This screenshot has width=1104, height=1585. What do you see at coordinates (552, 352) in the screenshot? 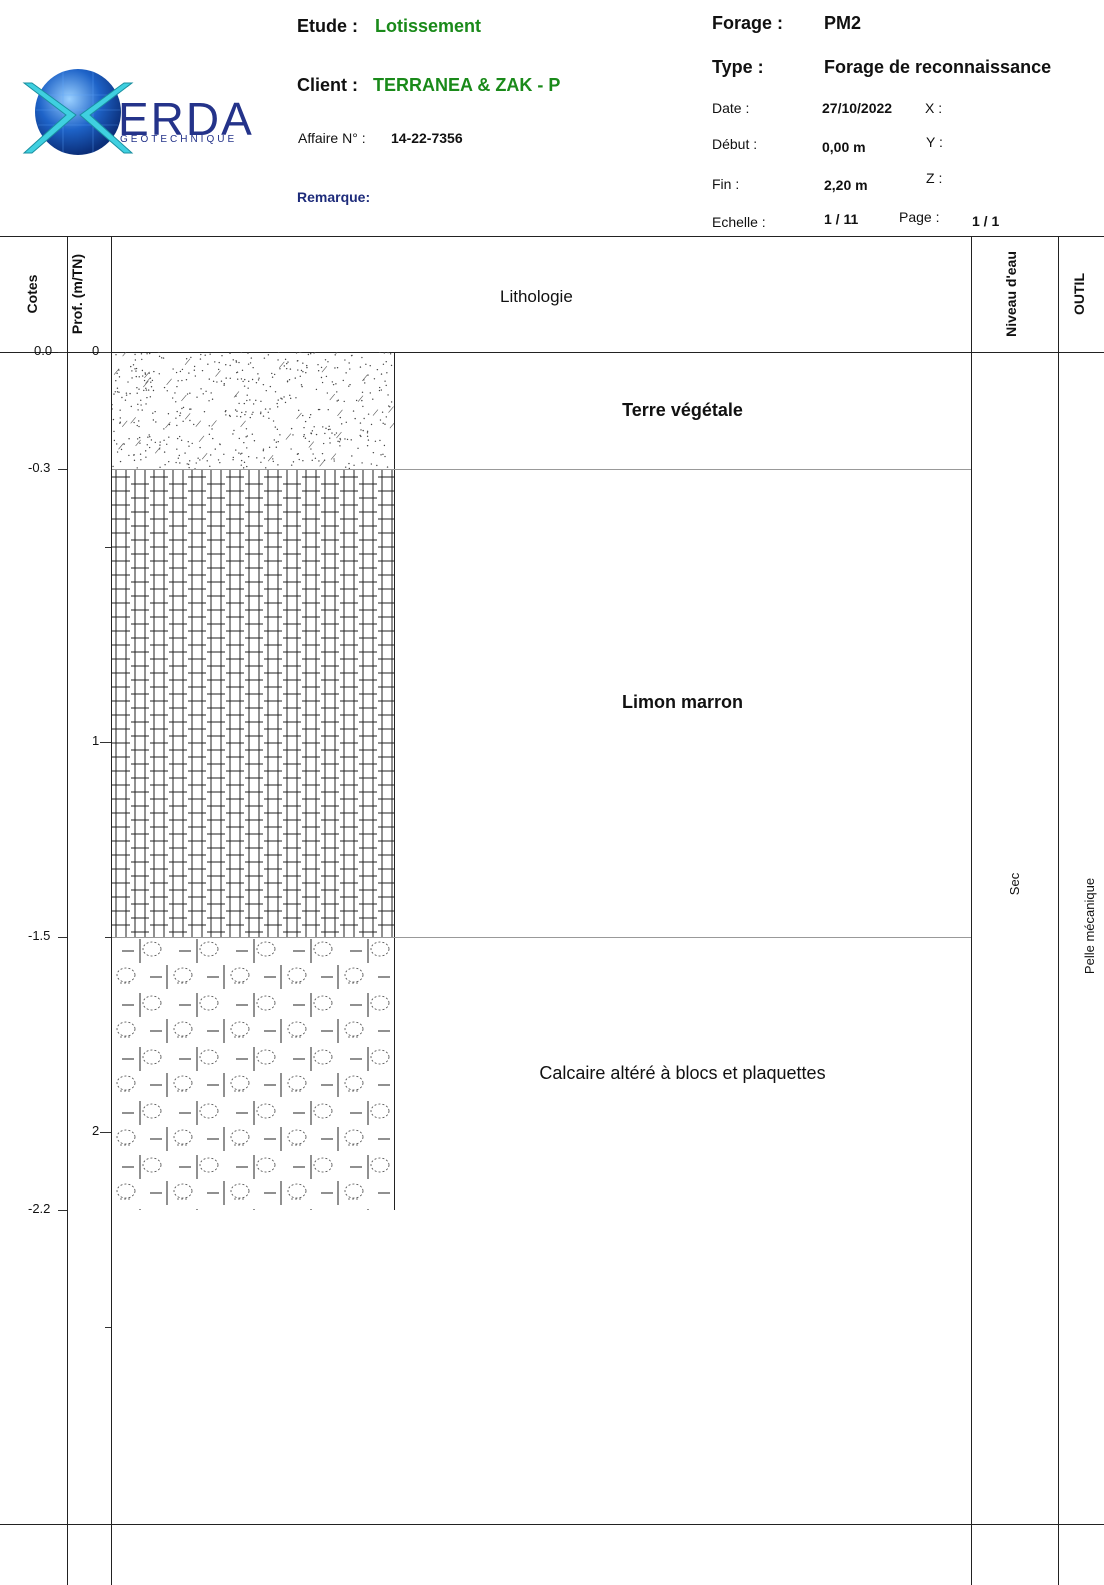
I see `column-header-bottom-border` at bounding box center [552, 352].